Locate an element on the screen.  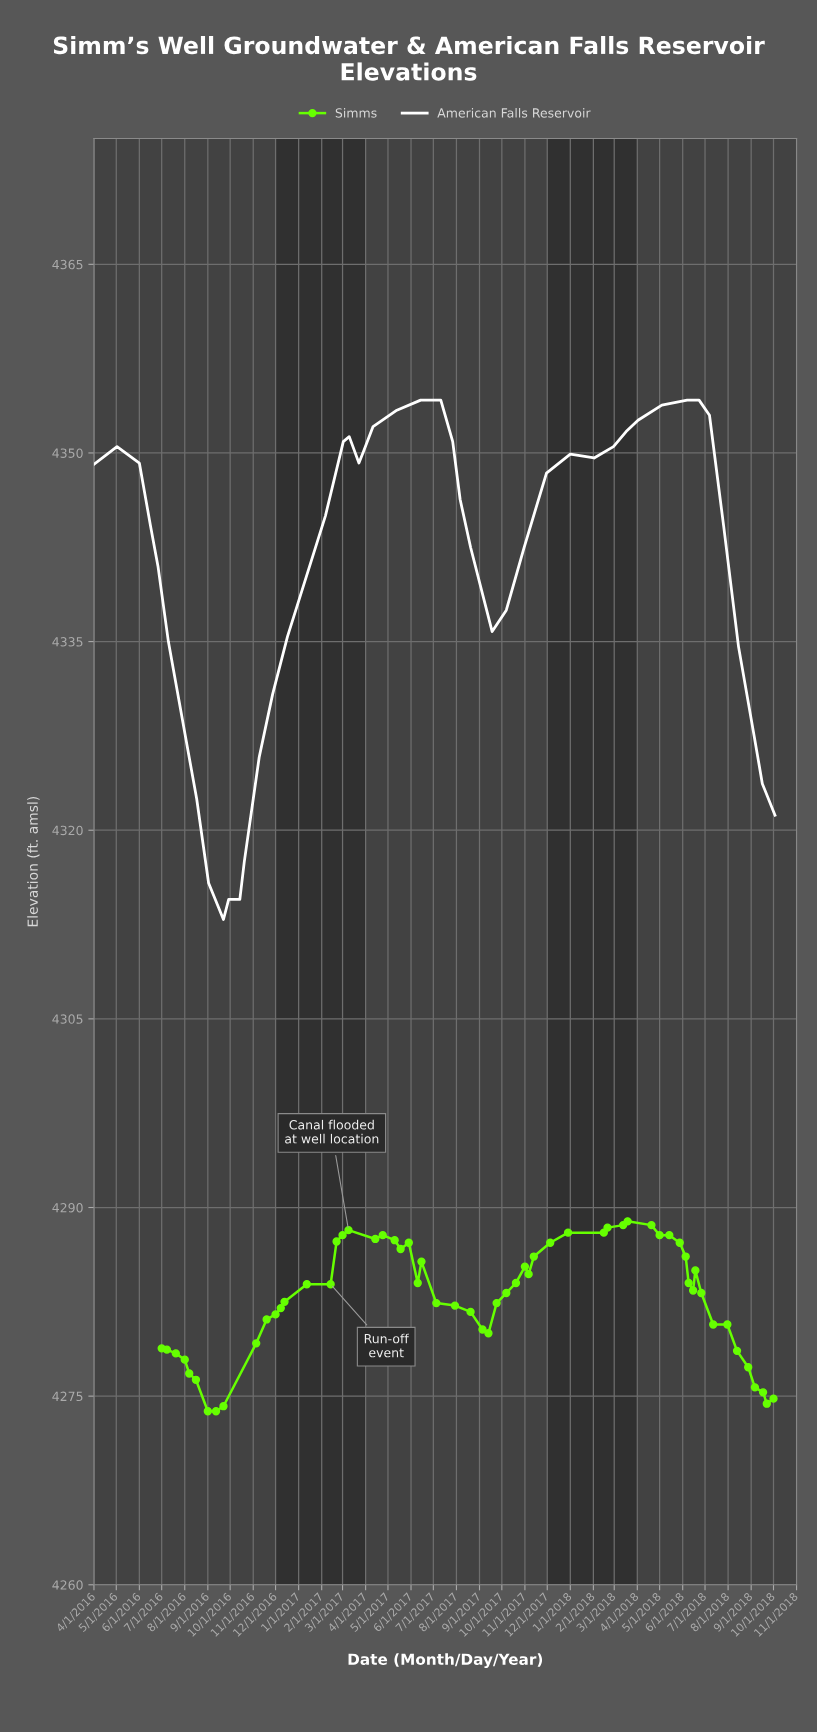
annotation: Run-off event is located at coordinates (387, 1345).